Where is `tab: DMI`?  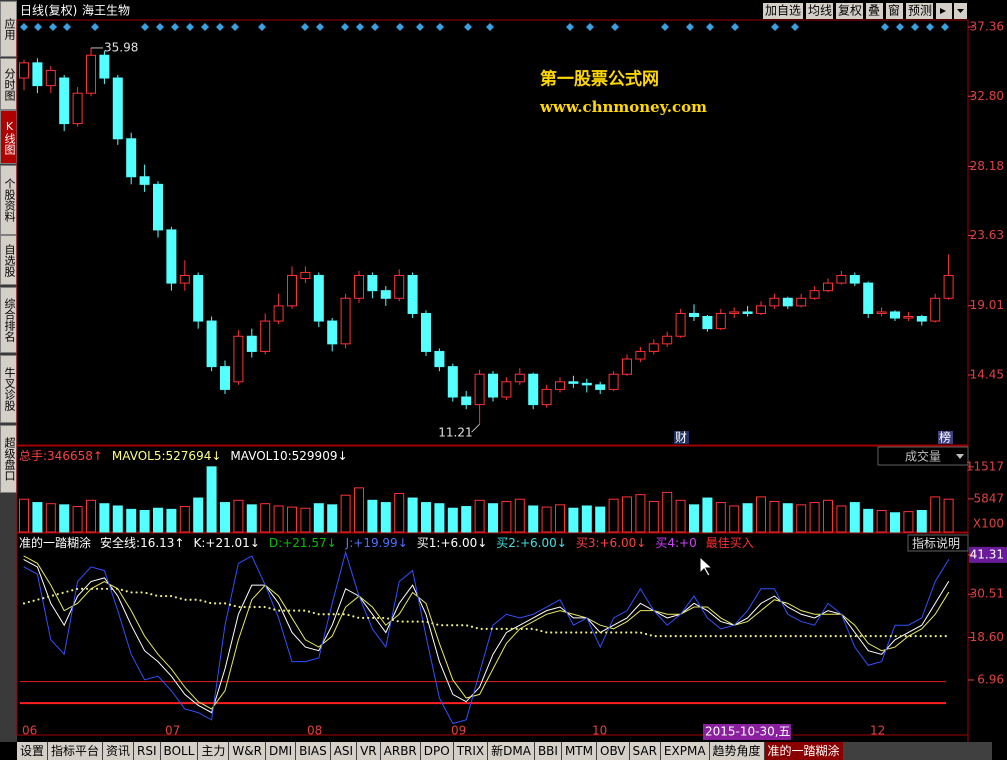
tab: DMI is located at coordinates (280, 751).